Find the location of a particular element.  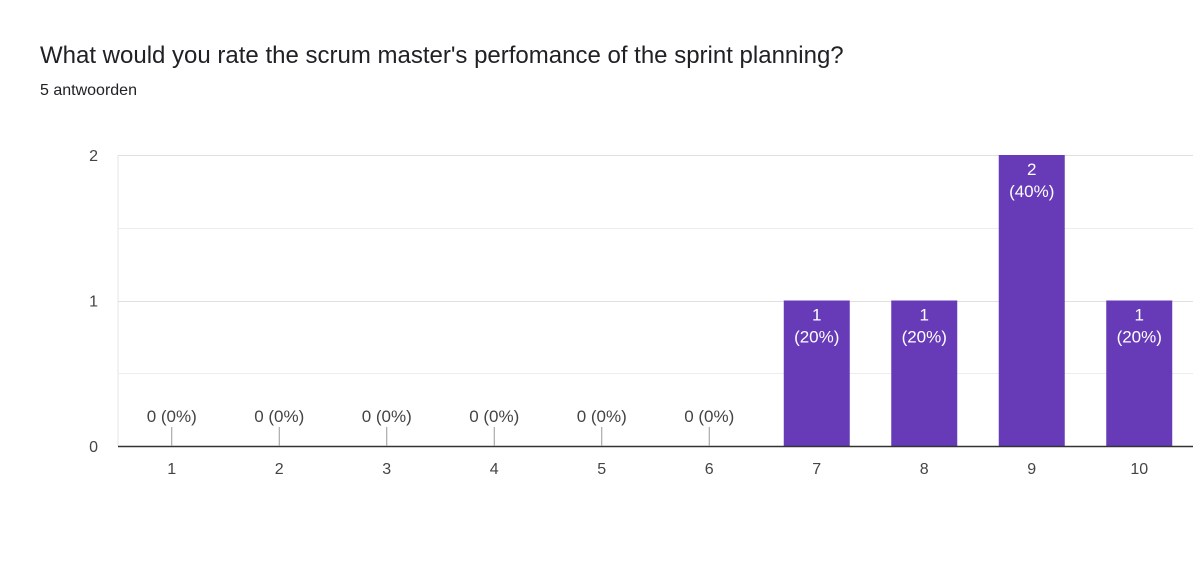

x-tick-label: 5 is located at coordinates (601, 469).